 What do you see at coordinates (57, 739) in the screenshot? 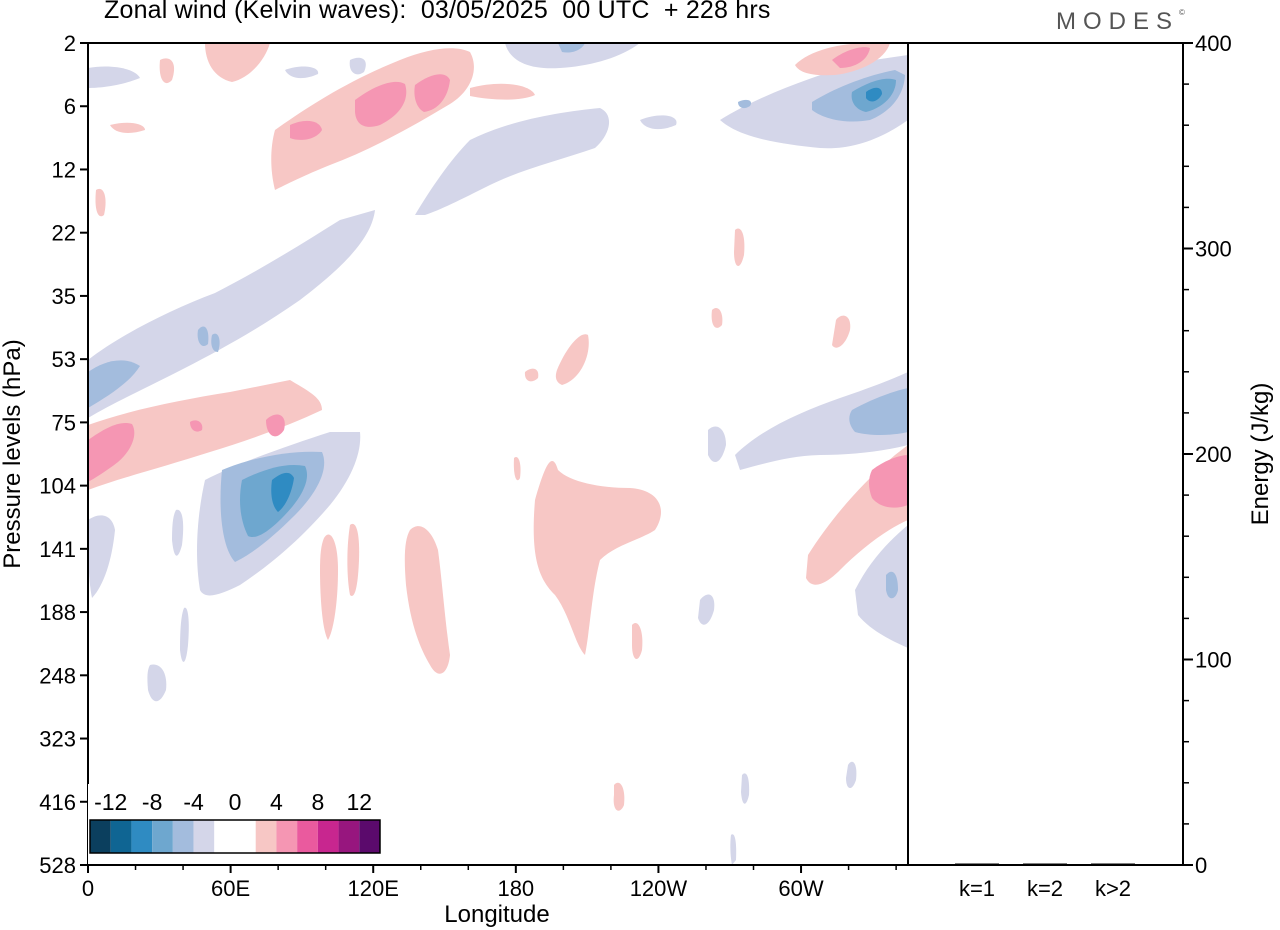
I see `pressure-tick-label: 323` at bounding box center [57, 739].